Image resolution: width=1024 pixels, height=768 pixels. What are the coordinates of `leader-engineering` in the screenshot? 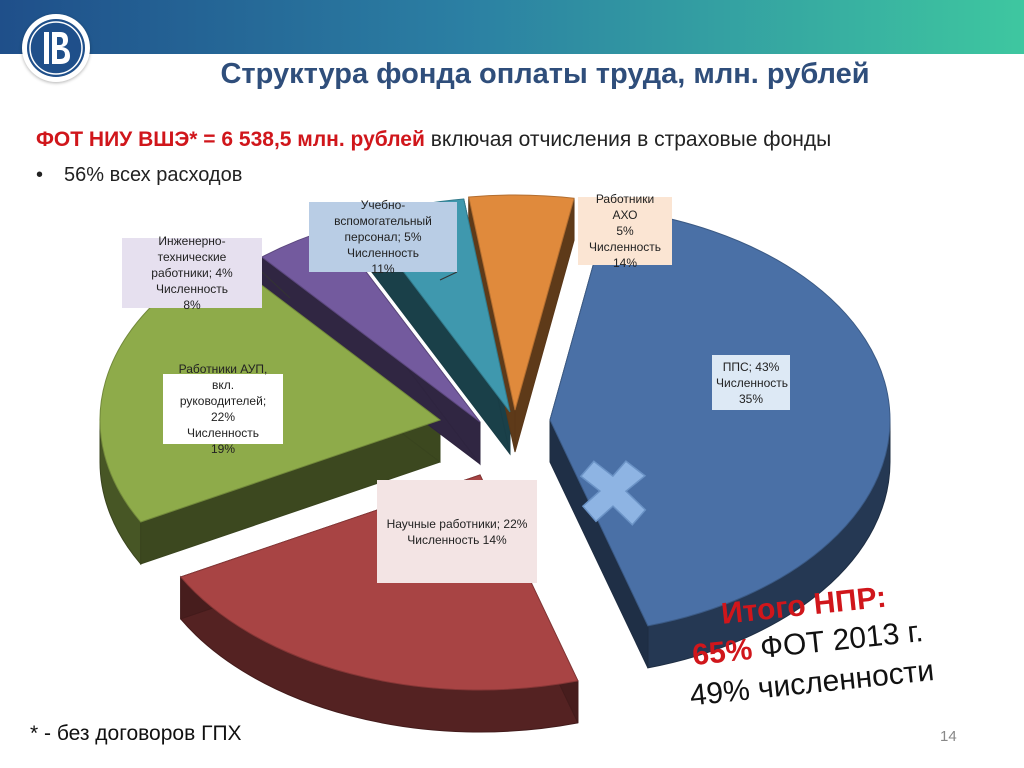 It's located at (276, 285).